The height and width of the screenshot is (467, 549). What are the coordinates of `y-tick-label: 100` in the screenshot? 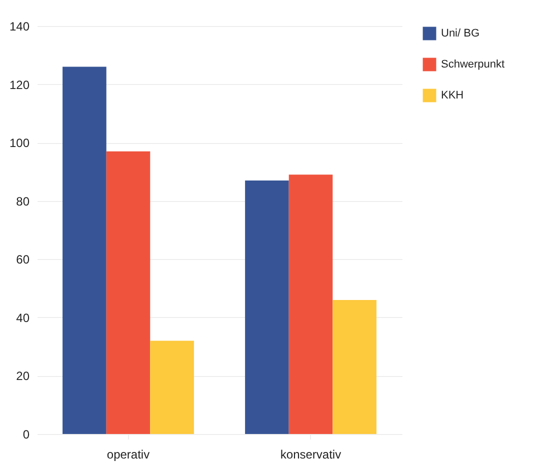 It's located at (19, 143).